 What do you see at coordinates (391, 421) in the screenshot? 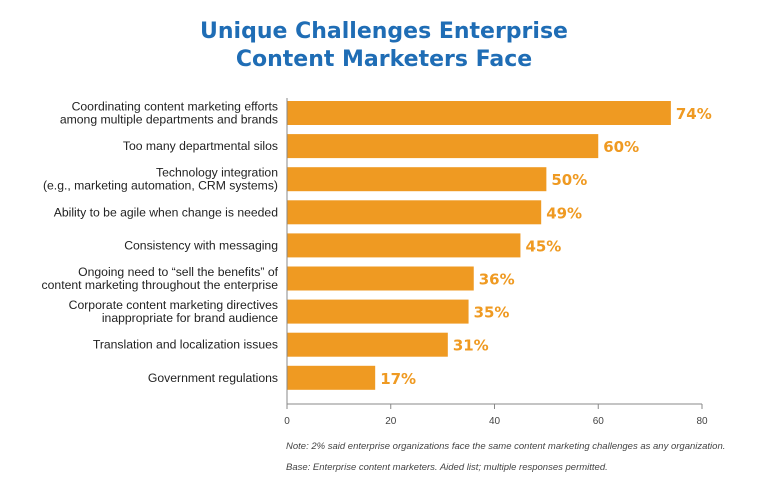
I see `x-tick-label: 20` at bounding box center [391, 421].